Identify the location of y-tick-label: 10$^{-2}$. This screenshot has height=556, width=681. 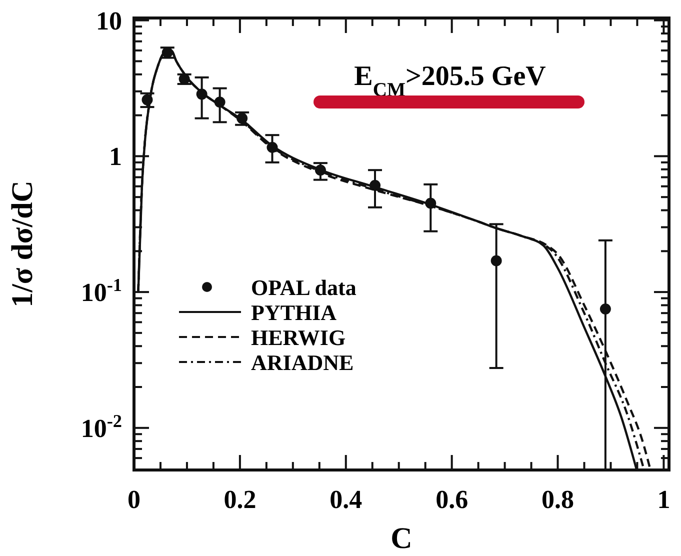
(101, 426).